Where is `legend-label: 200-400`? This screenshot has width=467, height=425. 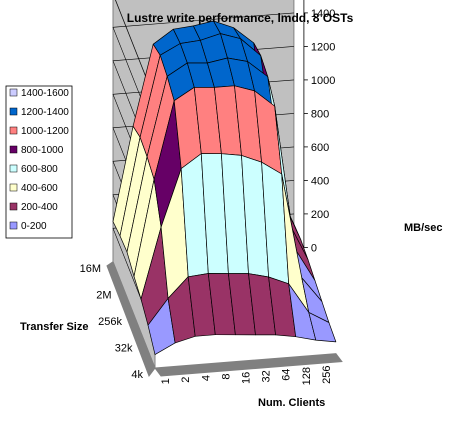 legend-label: 200-400 is located at coordinates (39, 207).